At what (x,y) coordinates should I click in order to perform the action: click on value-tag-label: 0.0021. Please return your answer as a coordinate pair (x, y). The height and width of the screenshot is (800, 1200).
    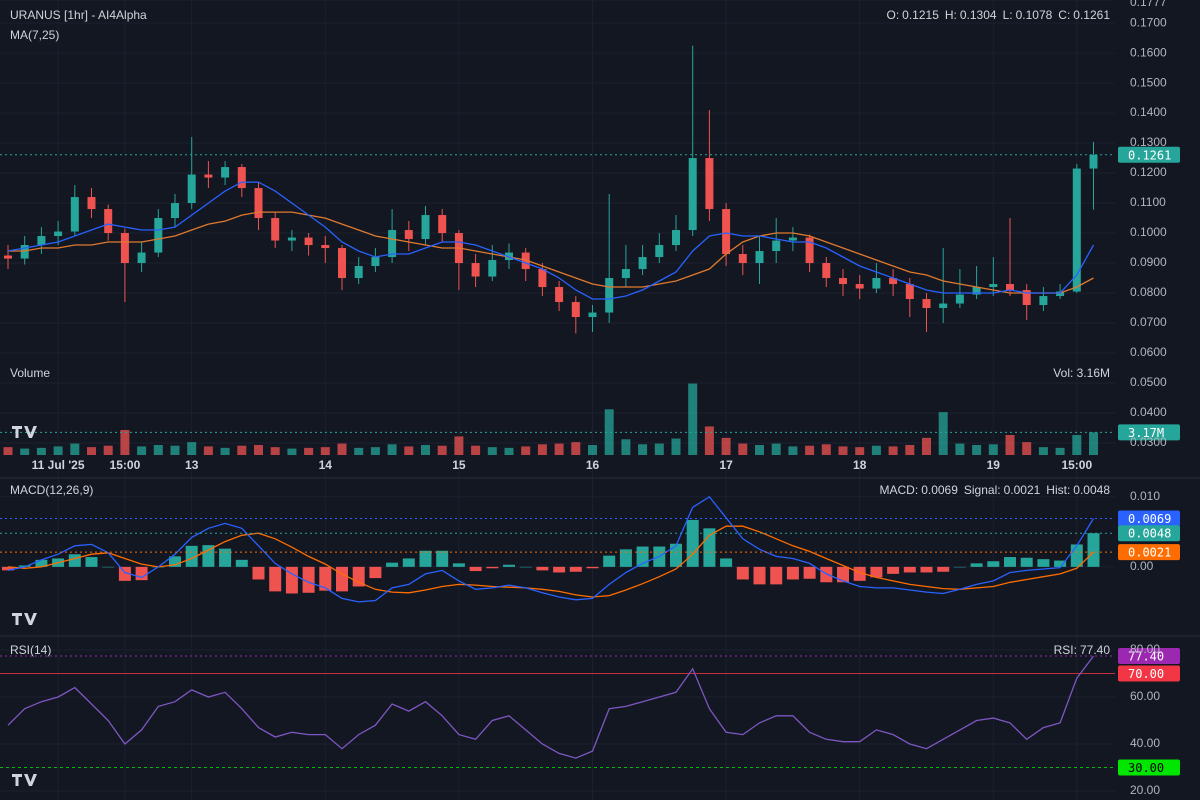
    Looking at the image, I should click on (1149, 553).